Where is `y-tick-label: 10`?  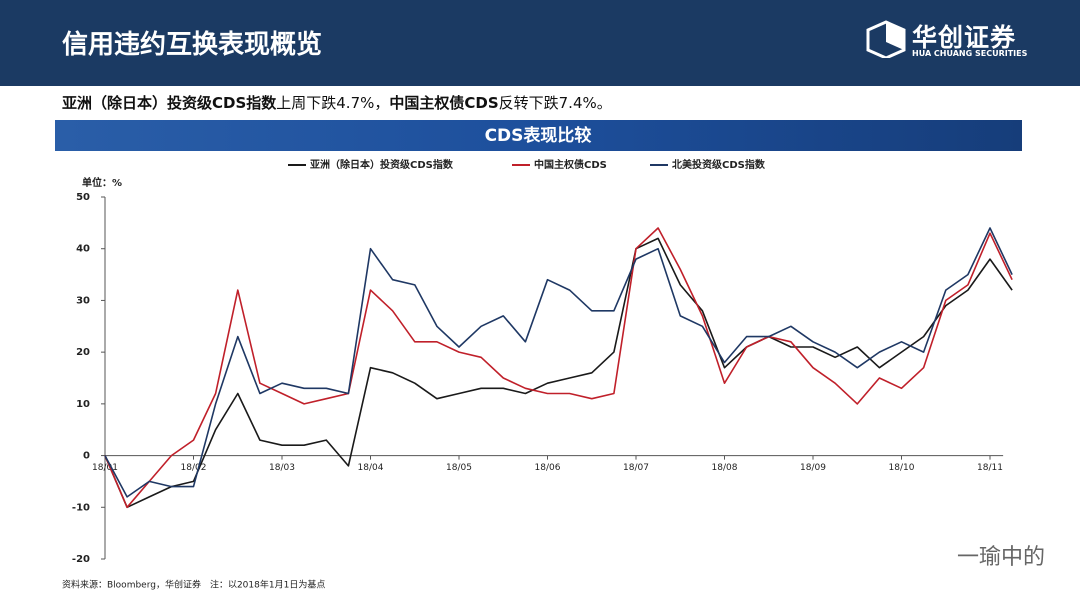
y-tick-label: 10 is located at coordinates (83, 404).